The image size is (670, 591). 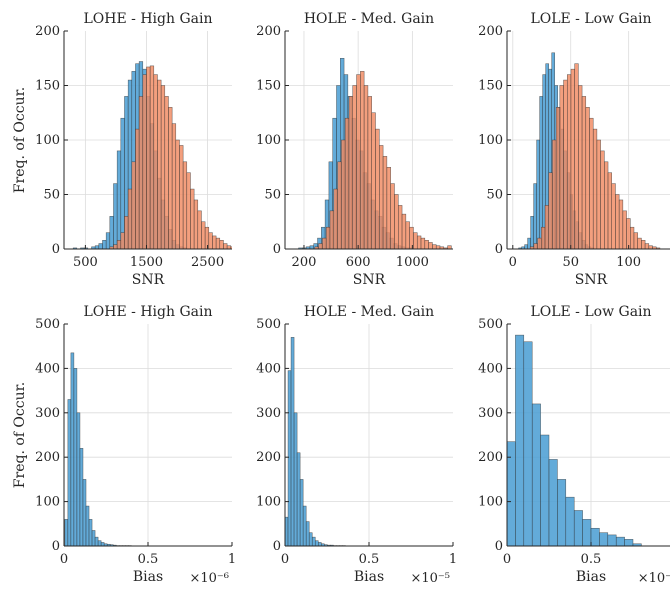 I want to click on x-axis-exponent: ×10⁻⁵, so click(x=430, y=578).